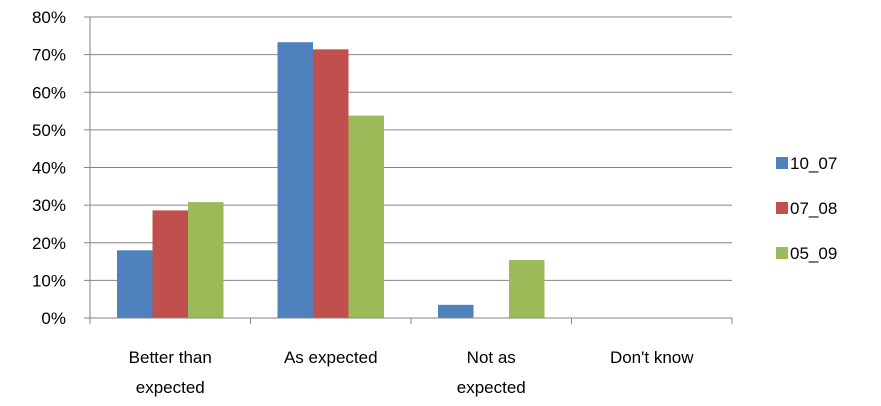 The height and width of the screenshot is (406, 881). What do you see at coordinates (170, 357) in the screenshot?
I see `x-category-label: Better than` at bounding box center [170, 357].